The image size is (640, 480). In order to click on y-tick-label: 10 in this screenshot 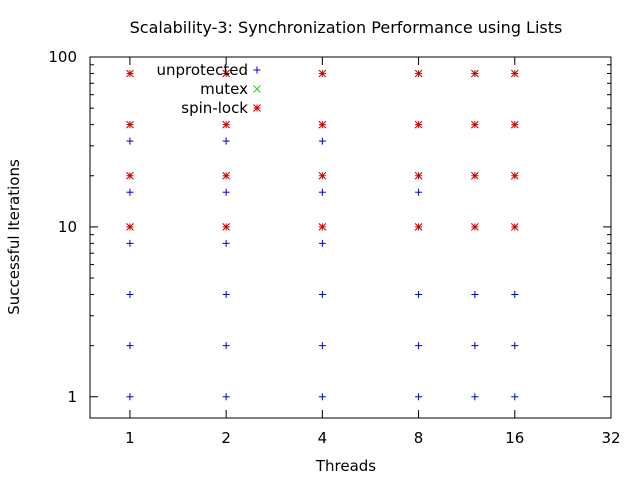, I will do `click(67, 227)`.